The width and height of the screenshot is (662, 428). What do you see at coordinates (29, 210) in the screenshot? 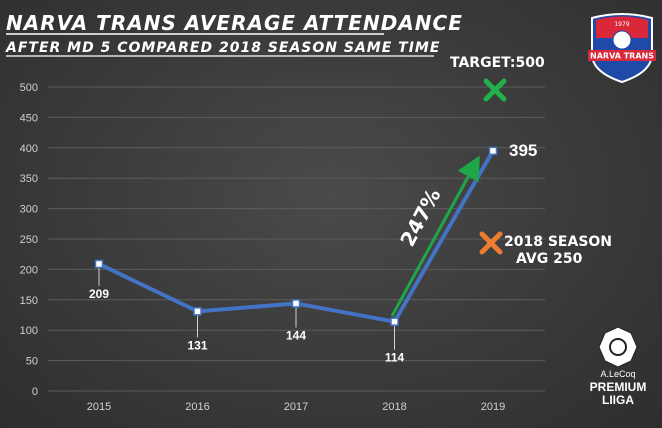
I see `y-tick-label: 300` at bounding box center [29, 210].